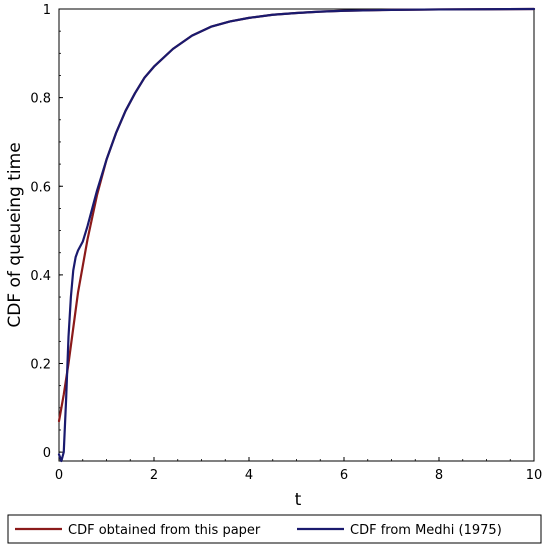  Describe the element at coordinates (40, 99) in the screenshot. I see `y-tick-label: 0.8` at that location.